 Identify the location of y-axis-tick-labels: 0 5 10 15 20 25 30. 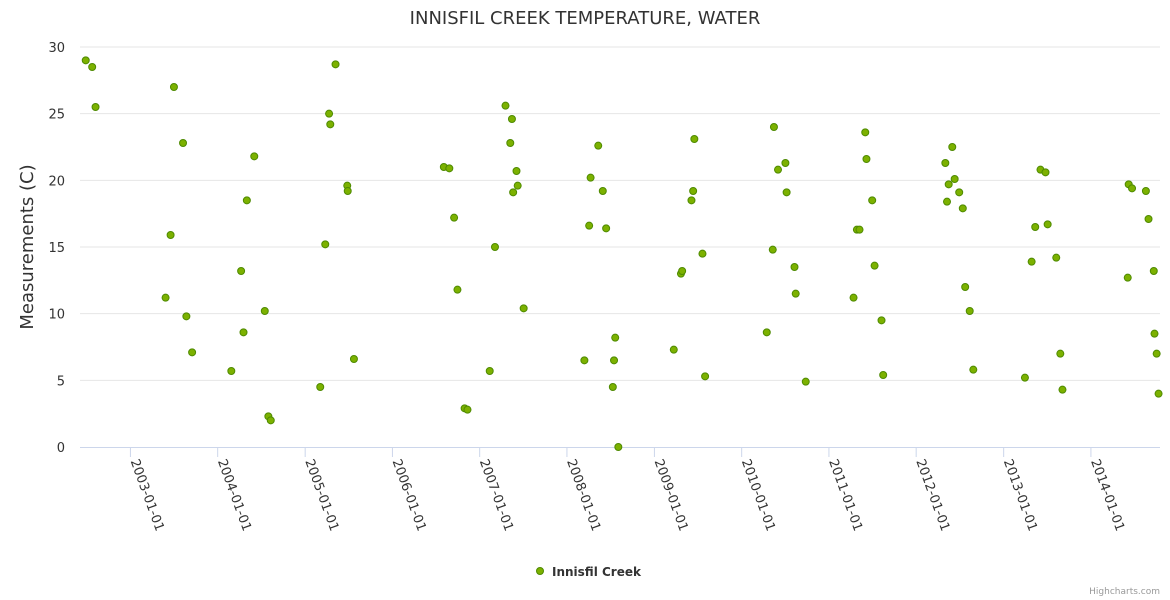
(56, 248).